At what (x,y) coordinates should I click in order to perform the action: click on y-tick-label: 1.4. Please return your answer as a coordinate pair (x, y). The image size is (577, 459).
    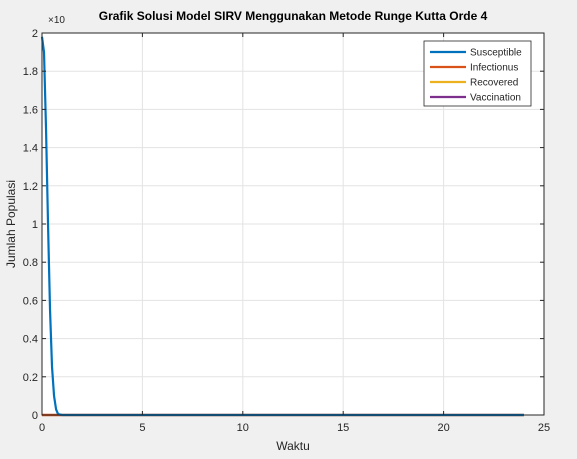
    Looking at the image, I should click on (30, 149).